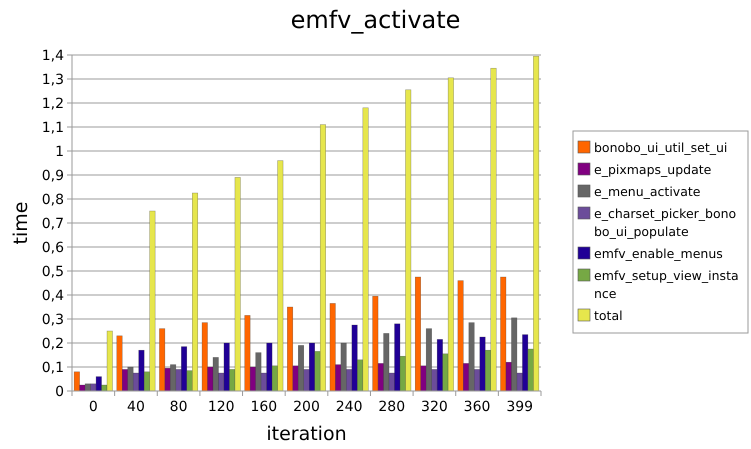  Describe the element at coordinates (53, 224) in the screenshot. I see `y-tick-label: 0,7` at that location.